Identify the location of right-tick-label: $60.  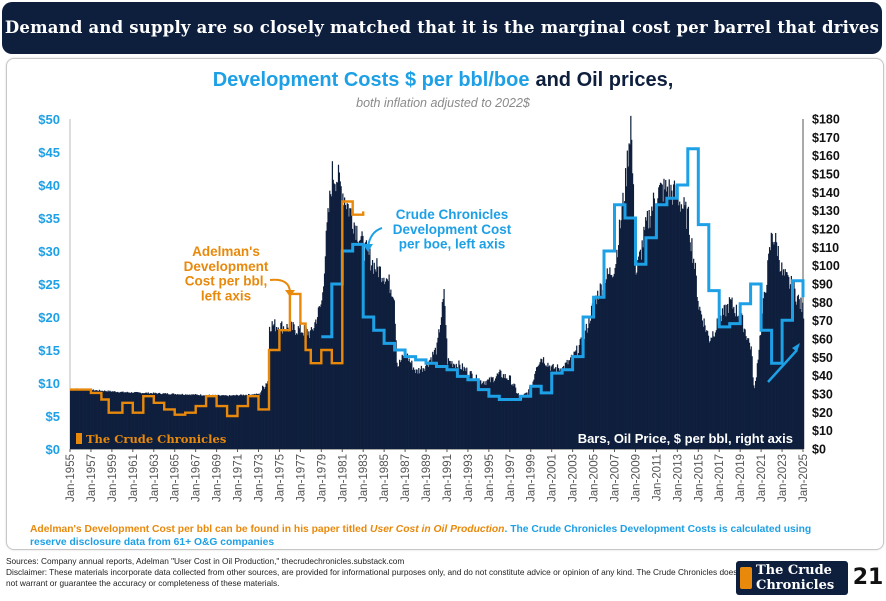
(822, 340).